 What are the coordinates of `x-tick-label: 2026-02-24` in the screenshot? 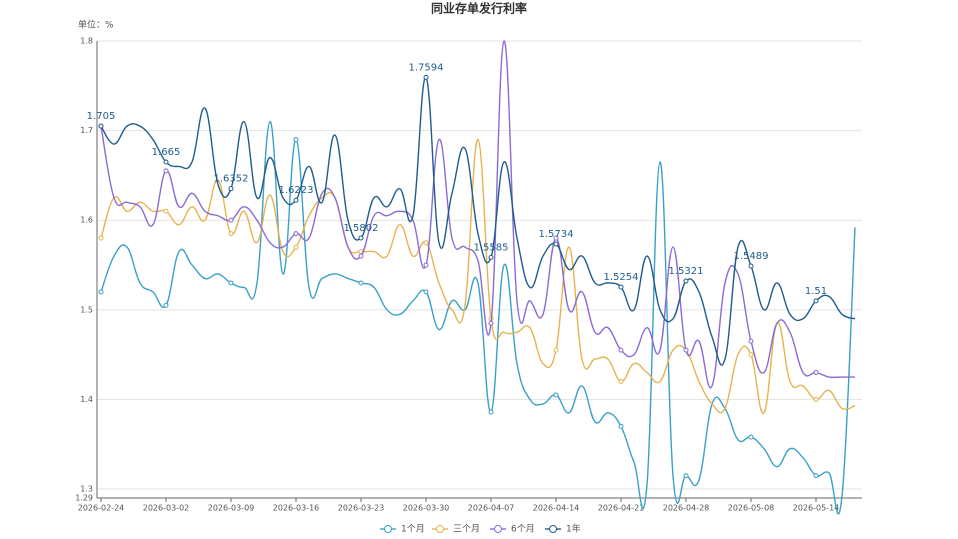 It's located at (101, 508).